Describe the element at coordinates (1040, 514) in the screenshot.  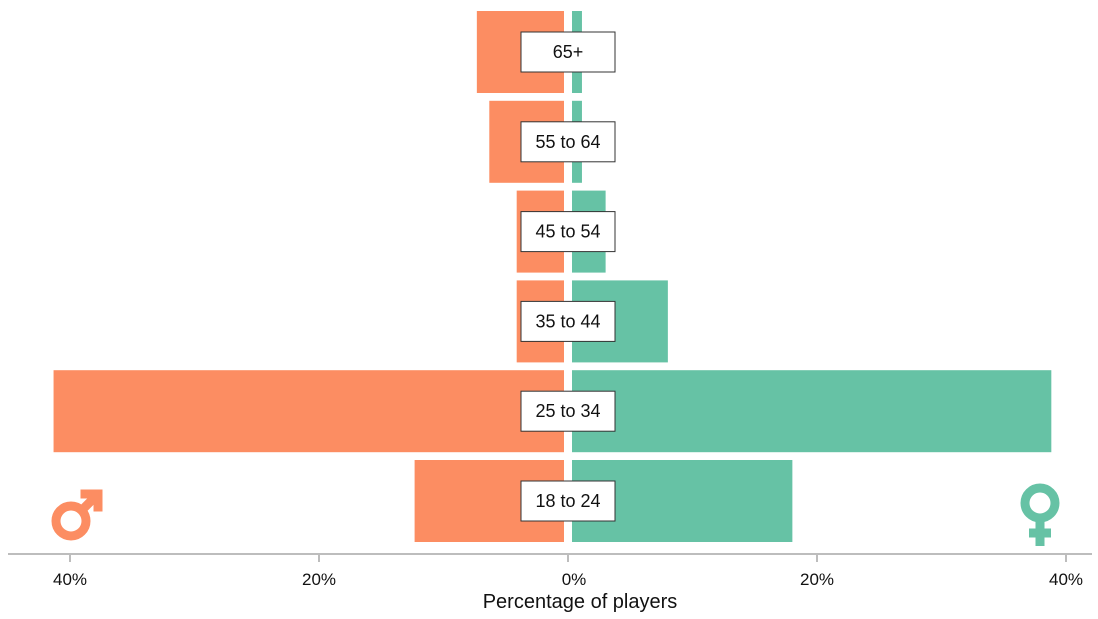
I see `female-symbol-icon` at that location.